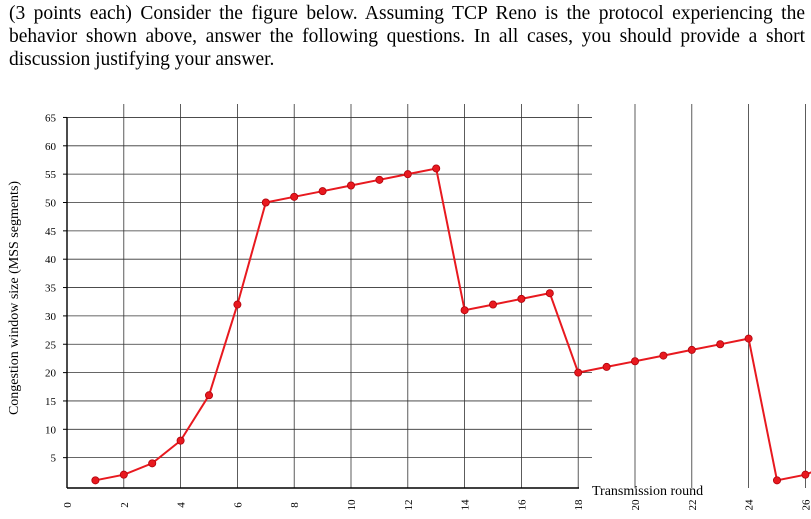 The image size is (811, 519). I want to click on x-tick-label: 16, so click(522, 505).